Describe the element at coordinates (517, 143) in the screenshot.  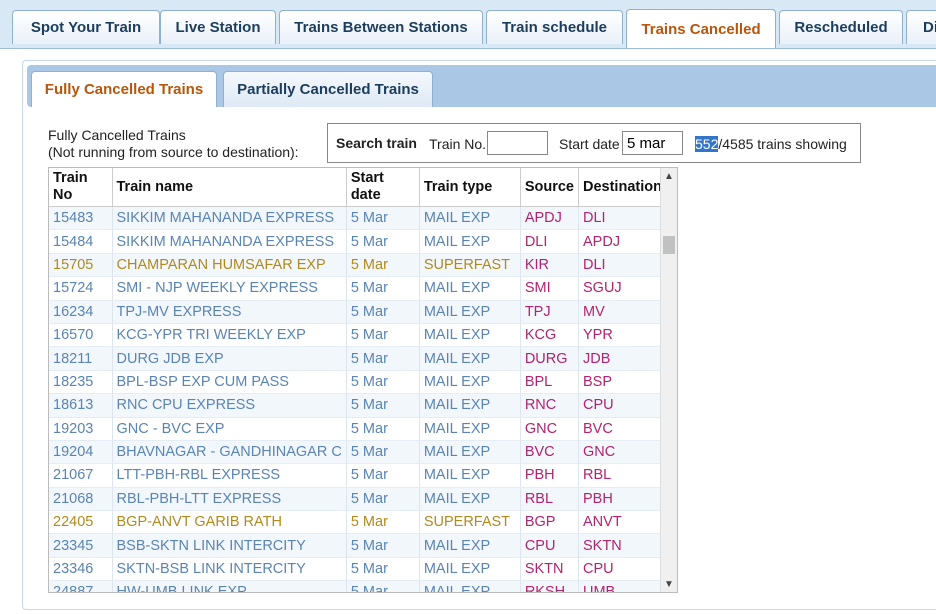
I see `train-no-input` at that location.